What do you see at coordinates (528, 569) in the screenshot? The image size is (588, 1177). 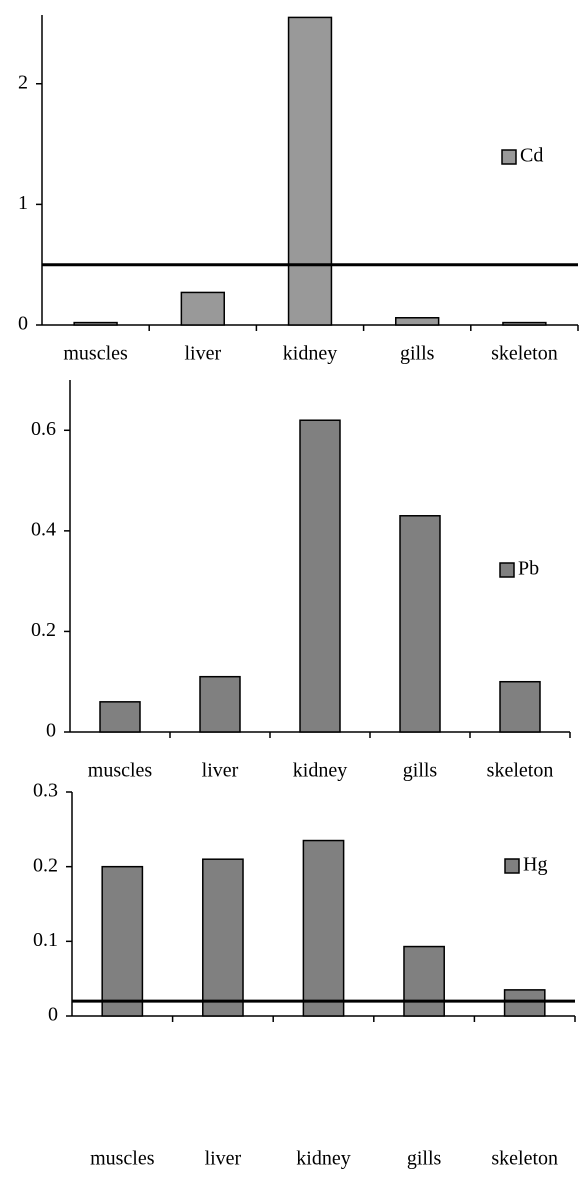 I see `legend-label: Pb` at bounding box center [528, 569].